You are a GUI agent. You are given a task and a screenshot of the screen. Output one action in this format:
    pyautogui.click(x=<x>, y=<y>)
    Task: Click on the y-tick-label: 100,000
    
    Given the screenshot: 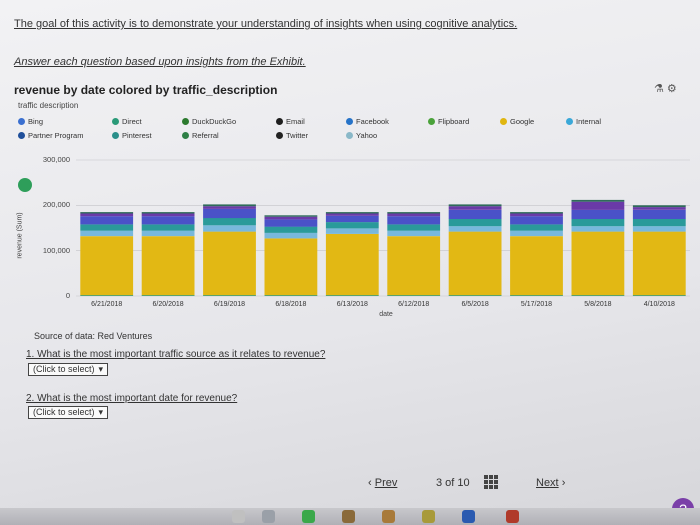 What is the action you would take?
    pyautogui.click(x=56, y=250)
    